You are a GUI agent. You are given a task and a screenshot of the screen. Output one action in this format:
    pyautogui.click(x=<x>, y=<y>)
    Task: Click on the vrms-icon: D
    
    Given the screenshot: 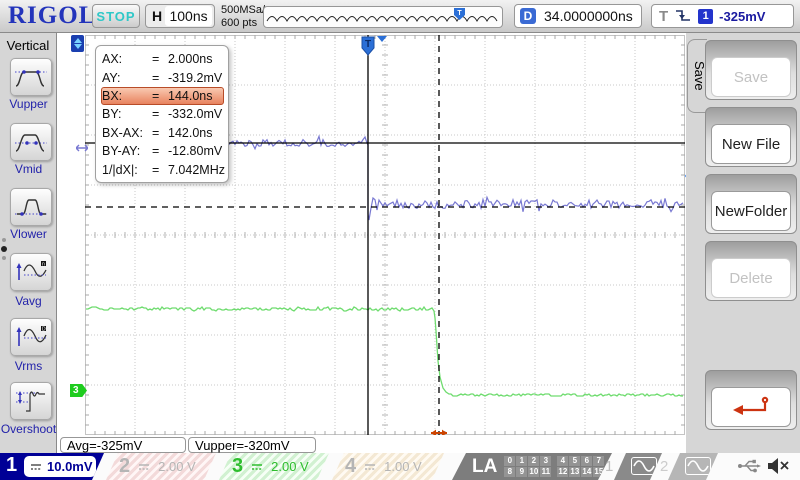 What is the action you would take?
    pyautogui.click(x=31, y=336)
    